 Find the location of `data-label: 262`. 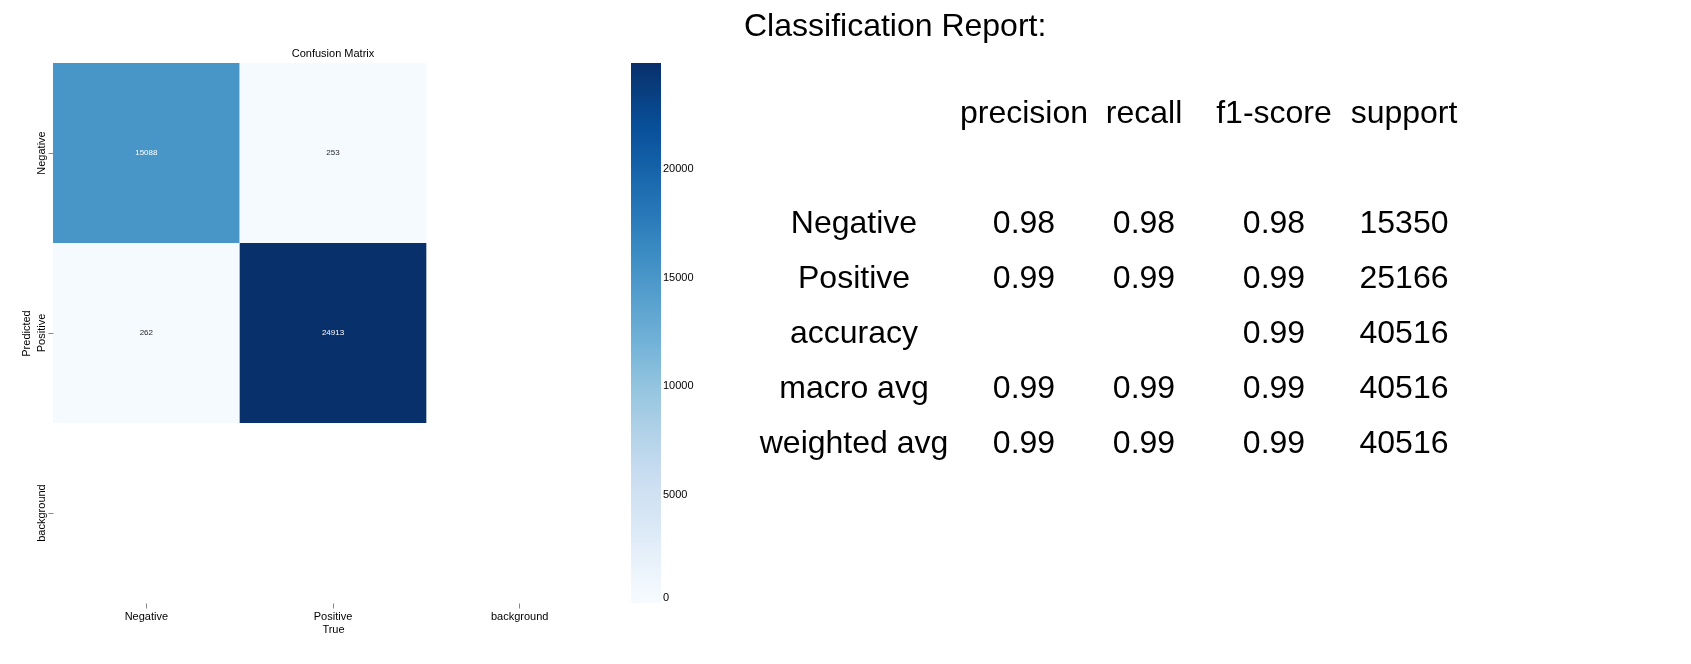

data-label: 262 is located at coordinates (146, 332).